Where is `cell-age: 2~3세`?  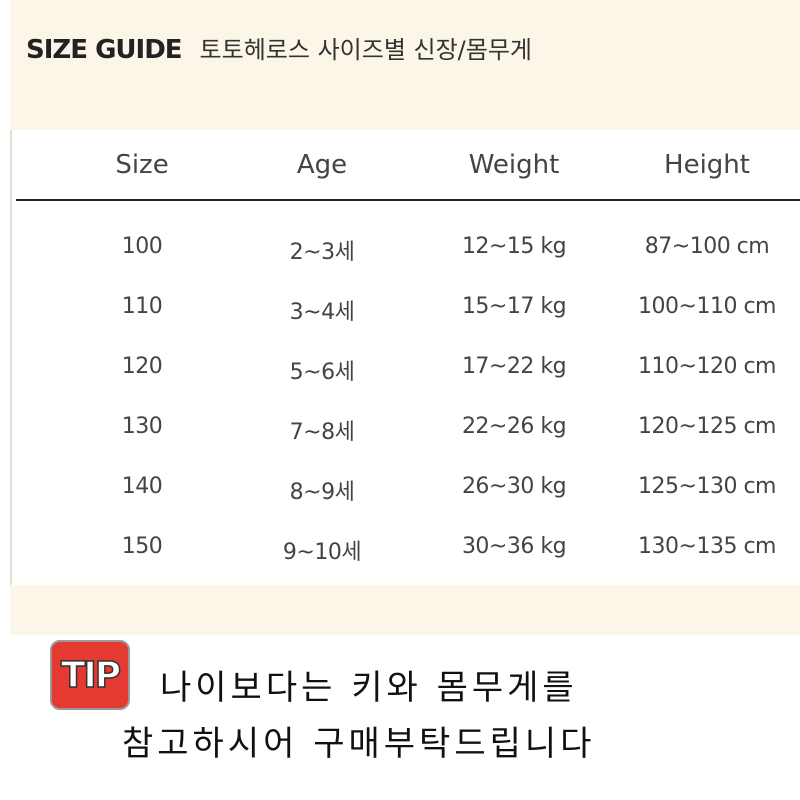 cell-age: 2~3세 is located at coordinates (322, 252).